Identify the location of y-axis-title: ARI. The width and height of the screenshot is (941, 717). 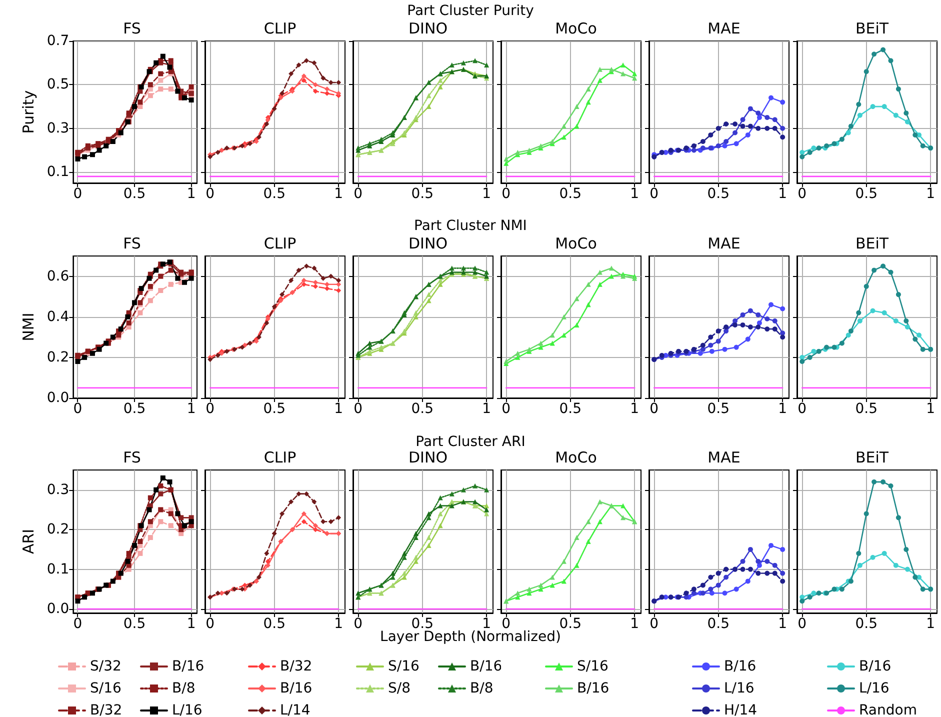
(29, 541).